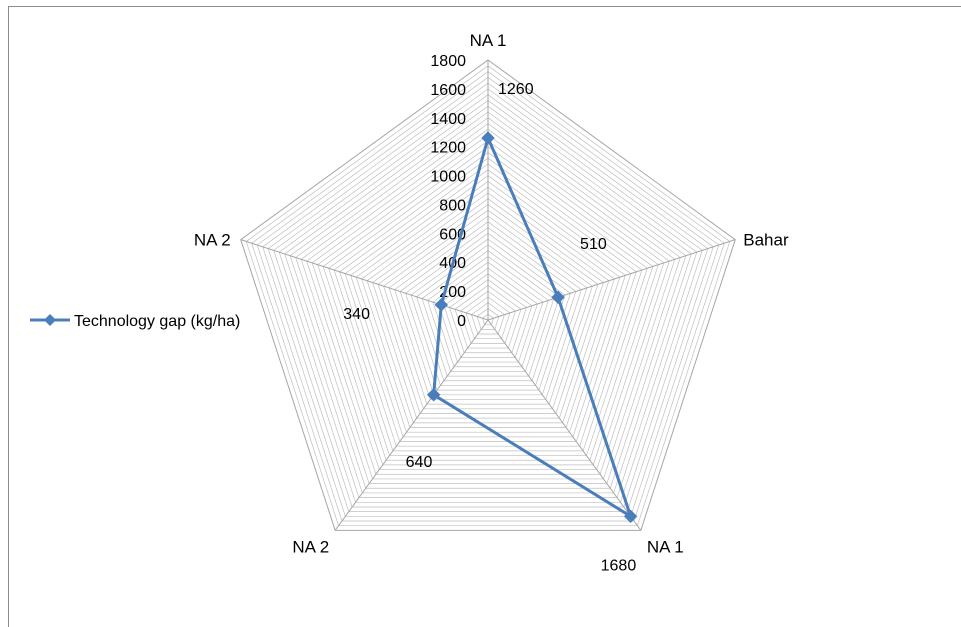 The height and width of the screenshot is (627, 961). I want to click on category-label: Bahar, so click(766, 240).